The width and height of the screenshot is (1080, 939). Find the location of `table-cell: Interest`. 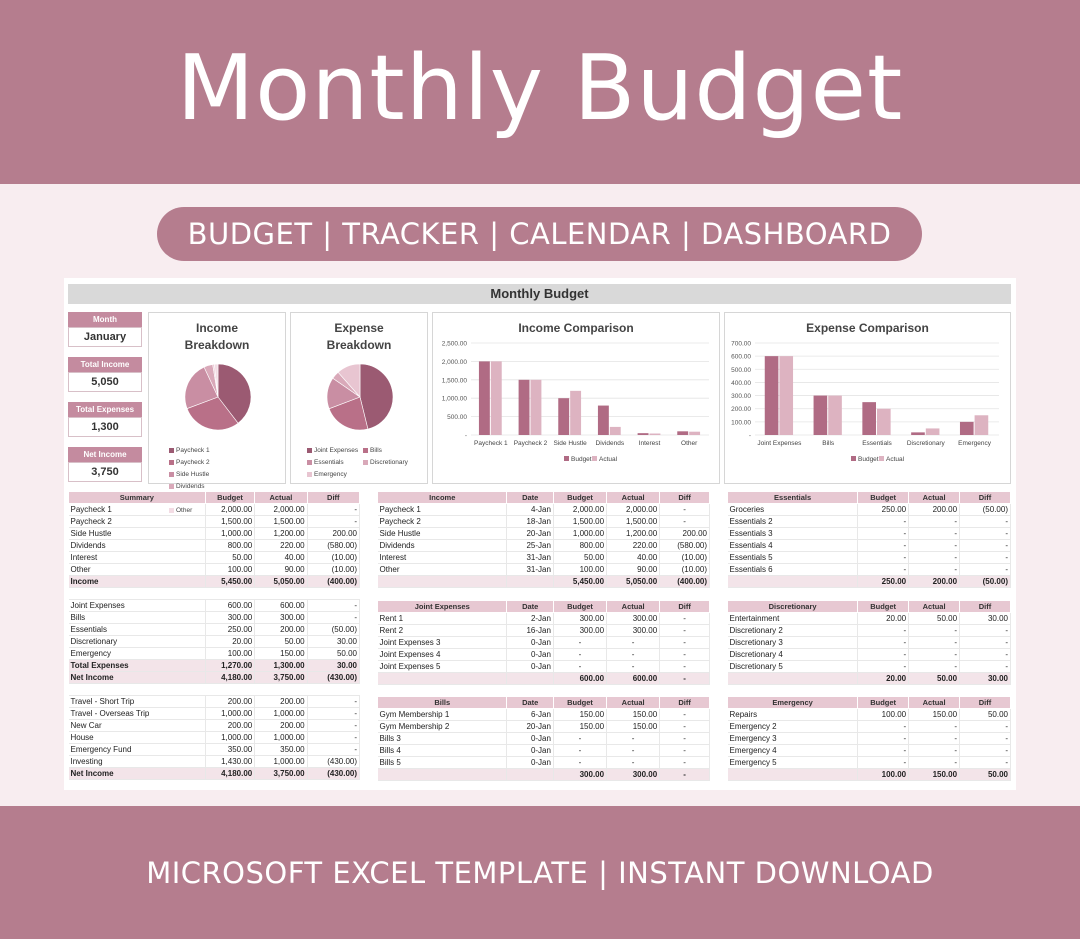

table-cell: Interest is located at coordinates (137, 557).